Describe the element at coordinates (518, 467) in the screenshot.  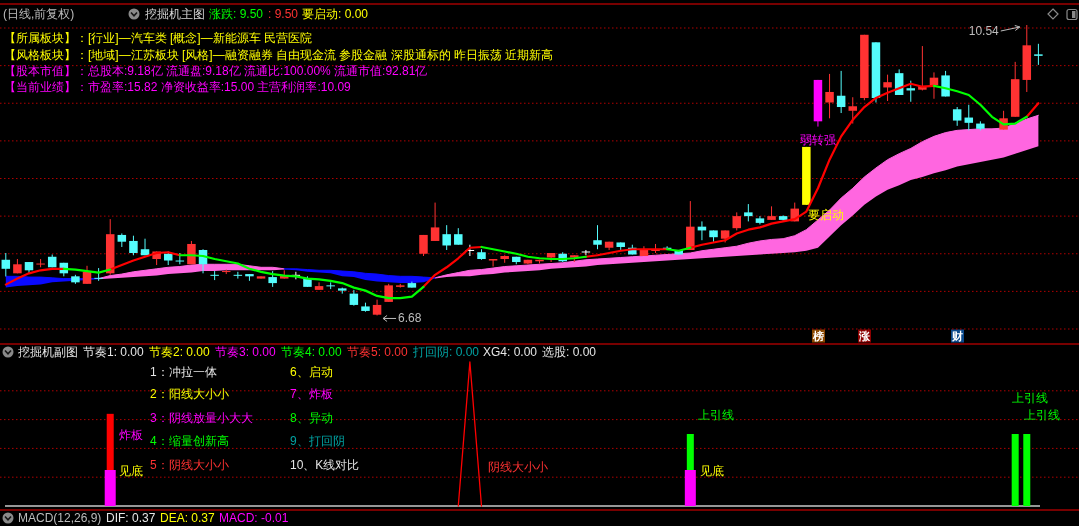
I see `annotation: 阴线大小小` at that location.